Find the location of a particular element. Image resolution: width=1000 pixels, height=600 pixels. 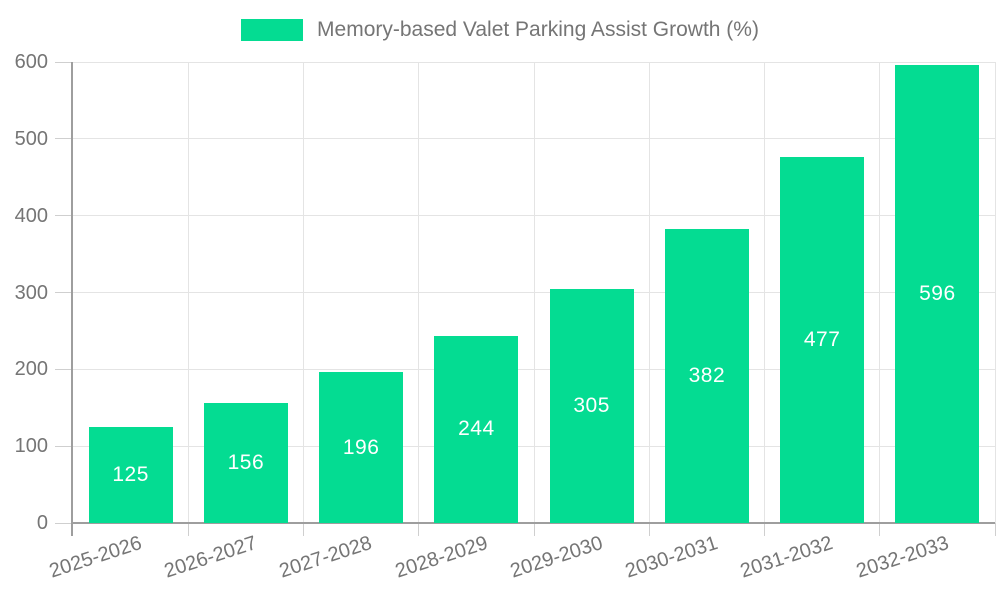

legend-swatch is located at coordinates (272, 30).